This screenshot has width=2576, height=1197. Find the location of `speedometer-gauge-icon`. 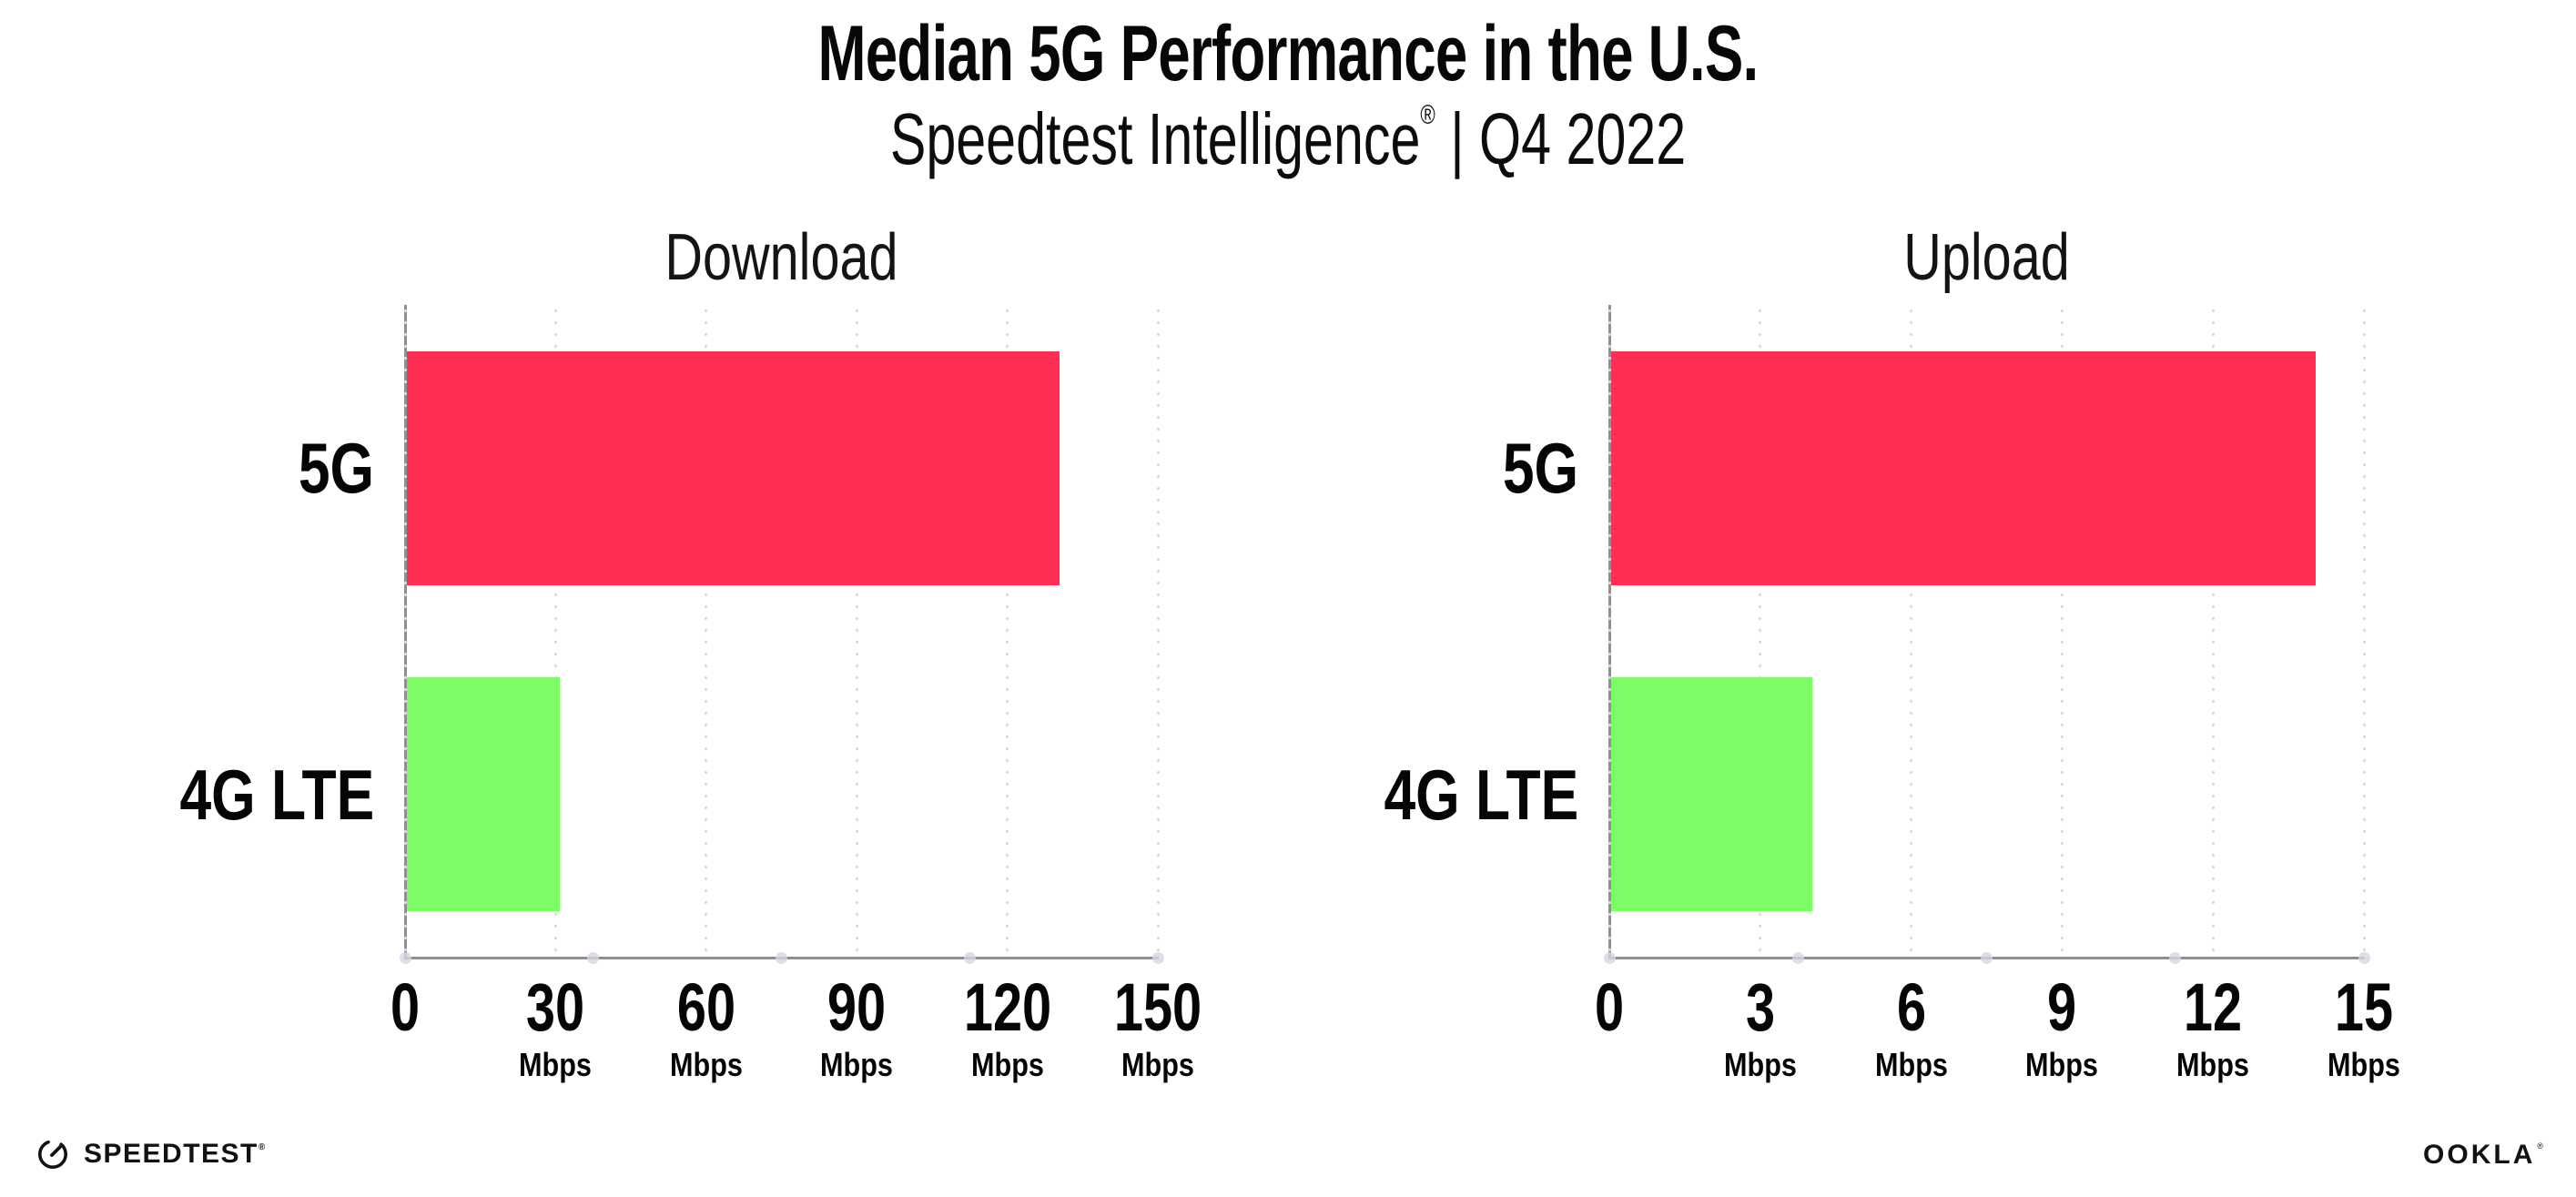

speedometer-gauge-icon is located at coordinates (52, 1154).